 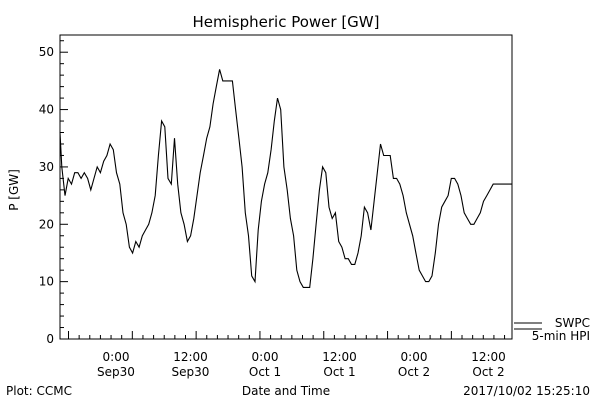 I want to click on legend: SWPC 5-min HPI, so click(x=552, y=329).